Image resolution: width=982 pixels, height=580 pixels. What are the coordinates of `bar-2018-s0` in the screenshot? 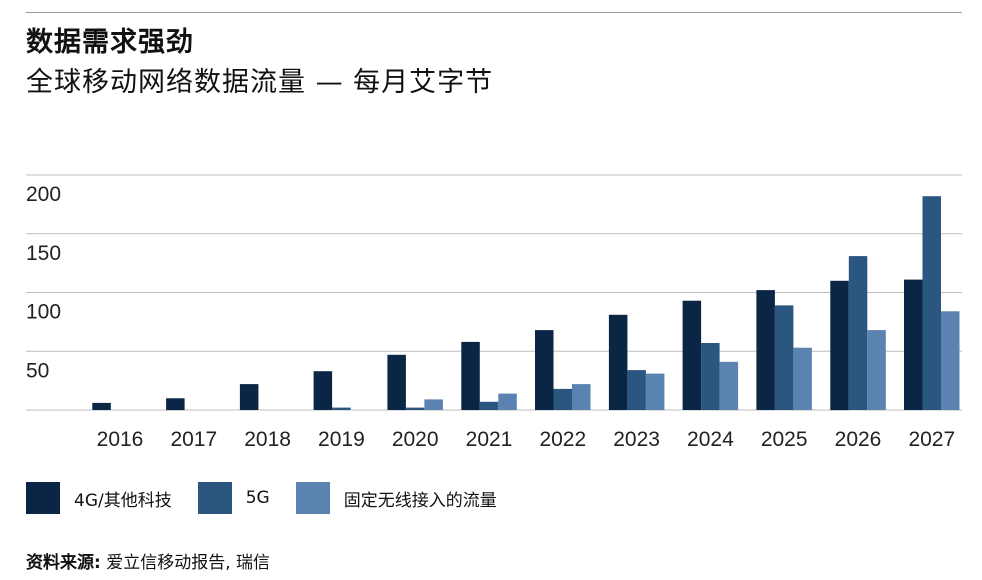 It's located at (249, 397).